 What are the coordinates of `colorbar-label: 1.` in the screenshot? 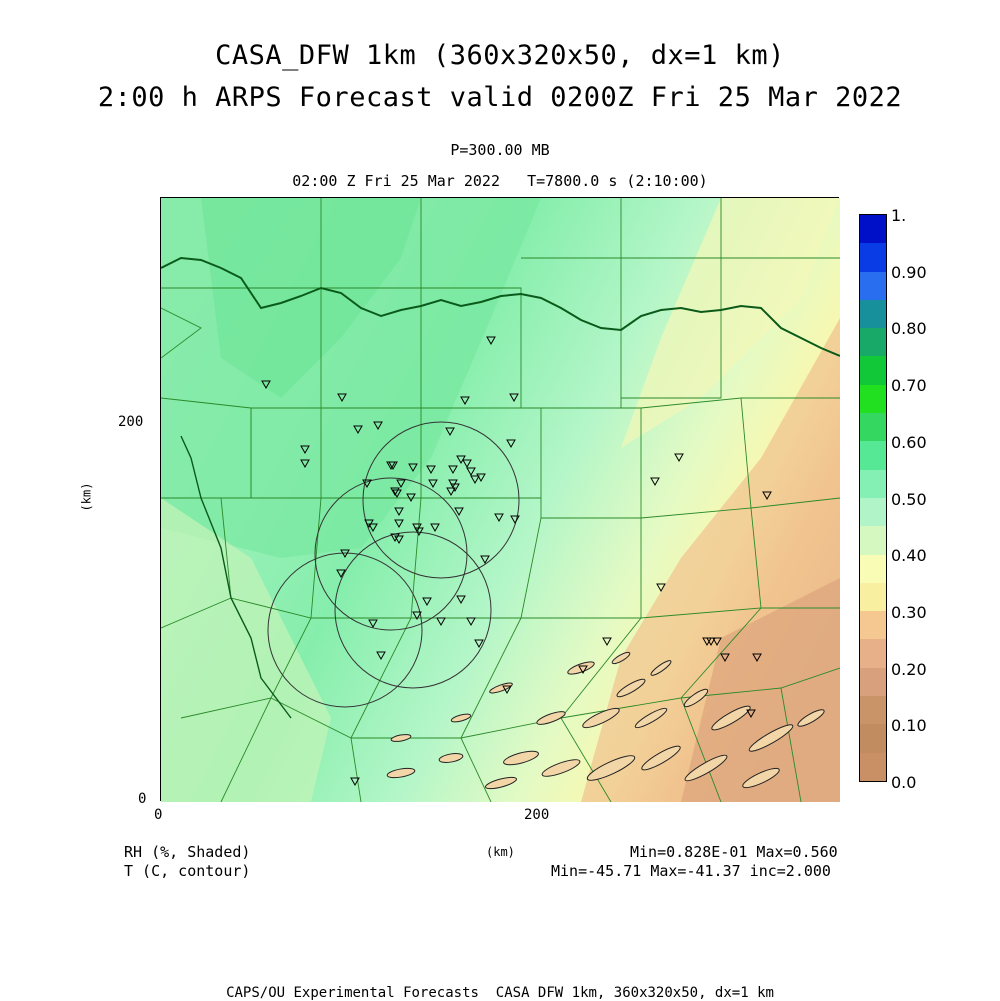 It's located at (899, 215).